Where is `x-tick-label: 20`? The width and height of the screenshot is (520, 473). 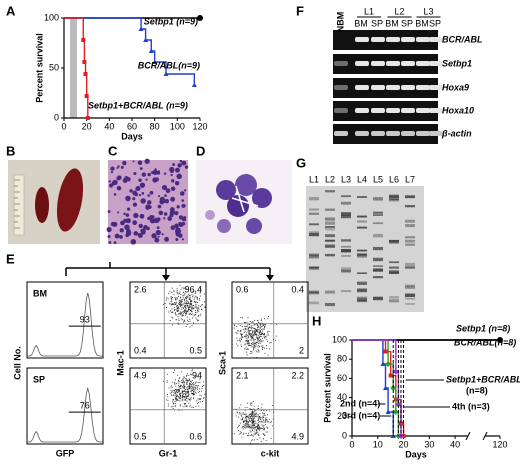 x-tick-label: 20 is located at coordinates (87, 126).